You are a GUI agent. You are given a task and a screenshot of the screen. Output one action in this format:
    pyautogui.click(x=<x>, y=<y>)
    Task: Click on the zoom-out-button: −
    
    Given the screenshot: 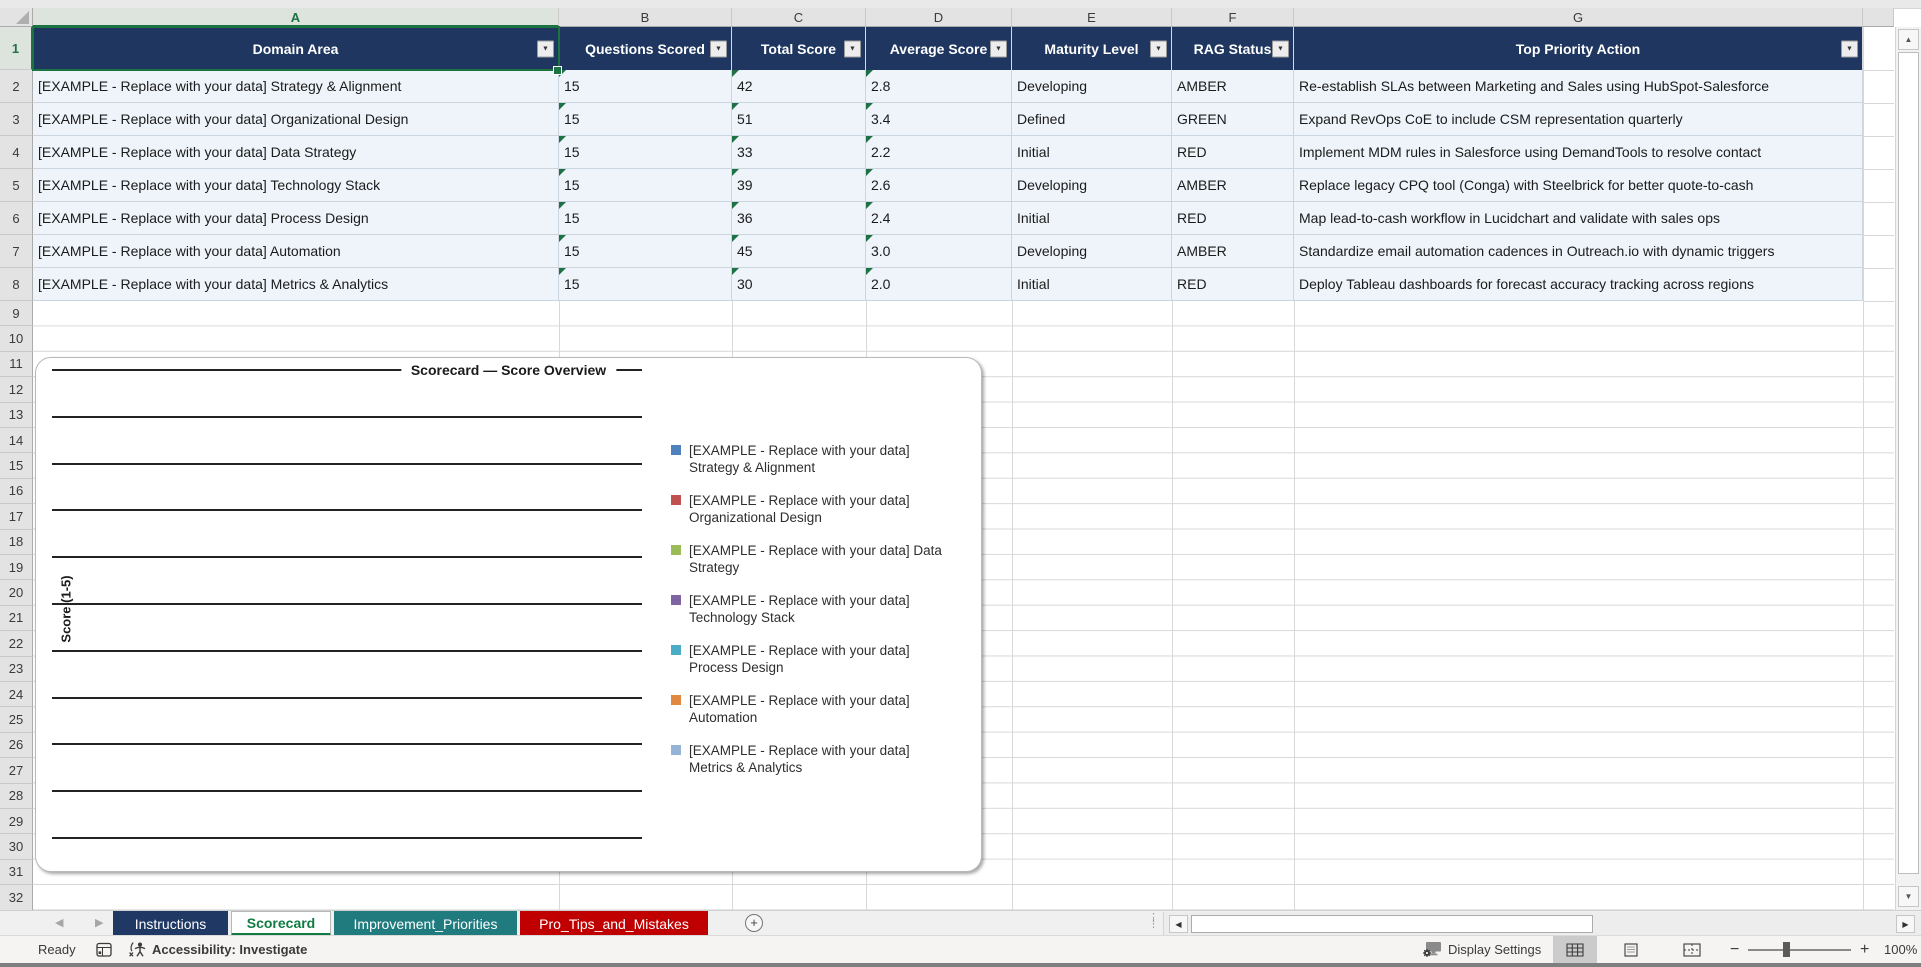 What is the action you would take?
    pyautogui.click(x=1735, y=949)
    